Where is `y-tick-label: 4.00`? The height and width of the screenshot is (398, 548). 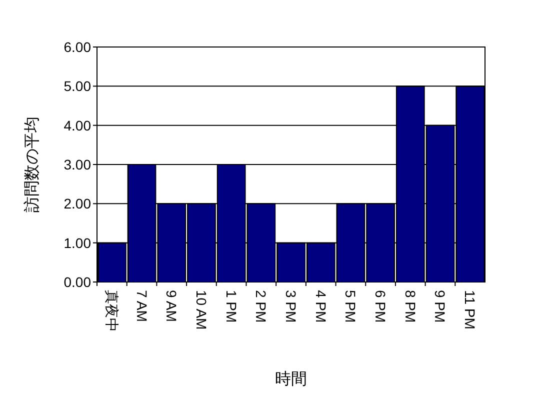
y-tick-label: 4.00 is located at coordinates (78, 125).